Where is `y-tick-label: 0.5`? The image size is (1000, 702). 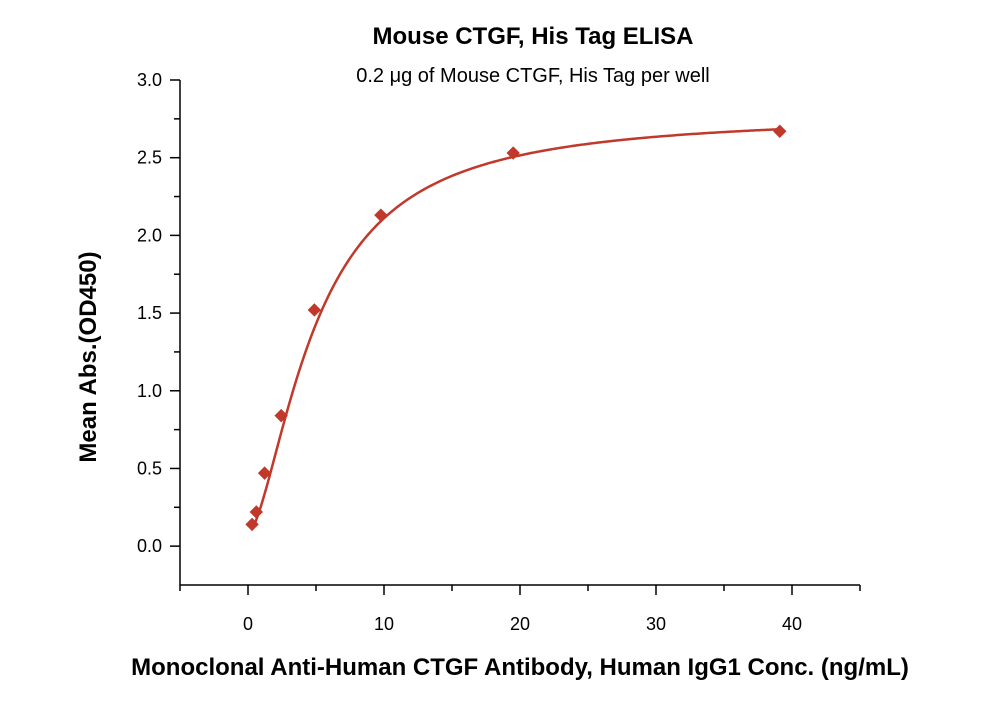
y-tick-label: 0.5 is located at coordinates (149, 468).